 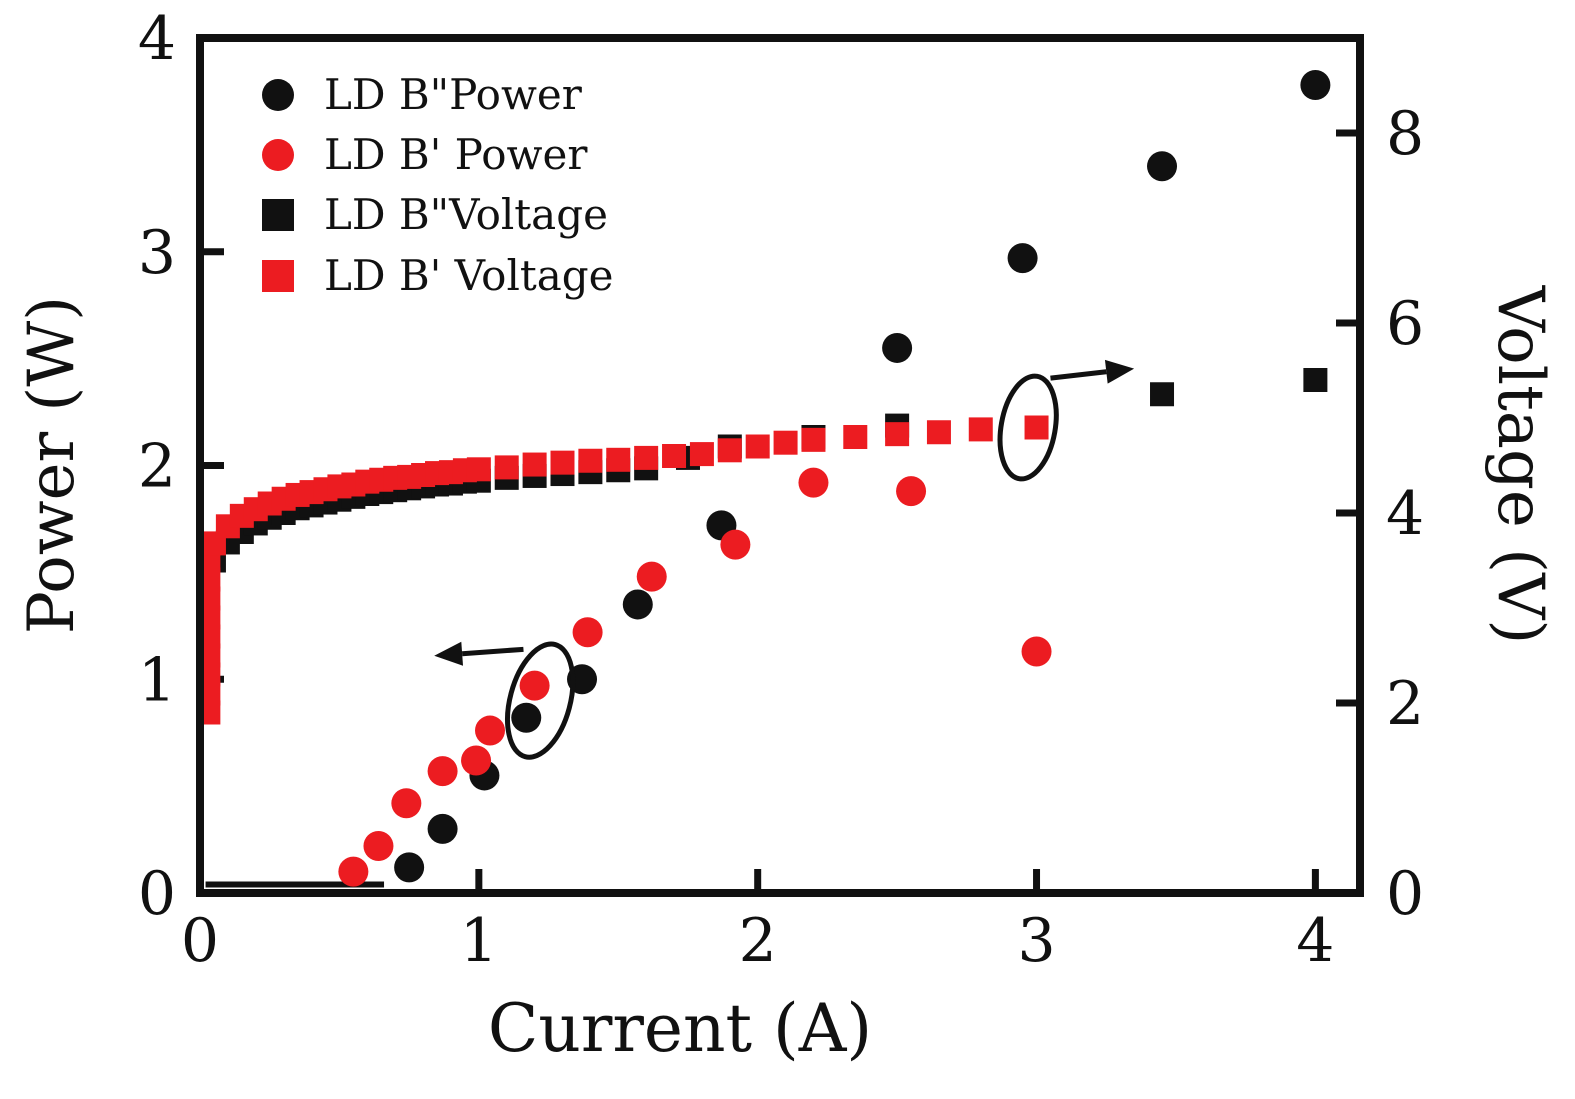 I want to click on legend-item: LD B"Power, so click(x=438, y=94).